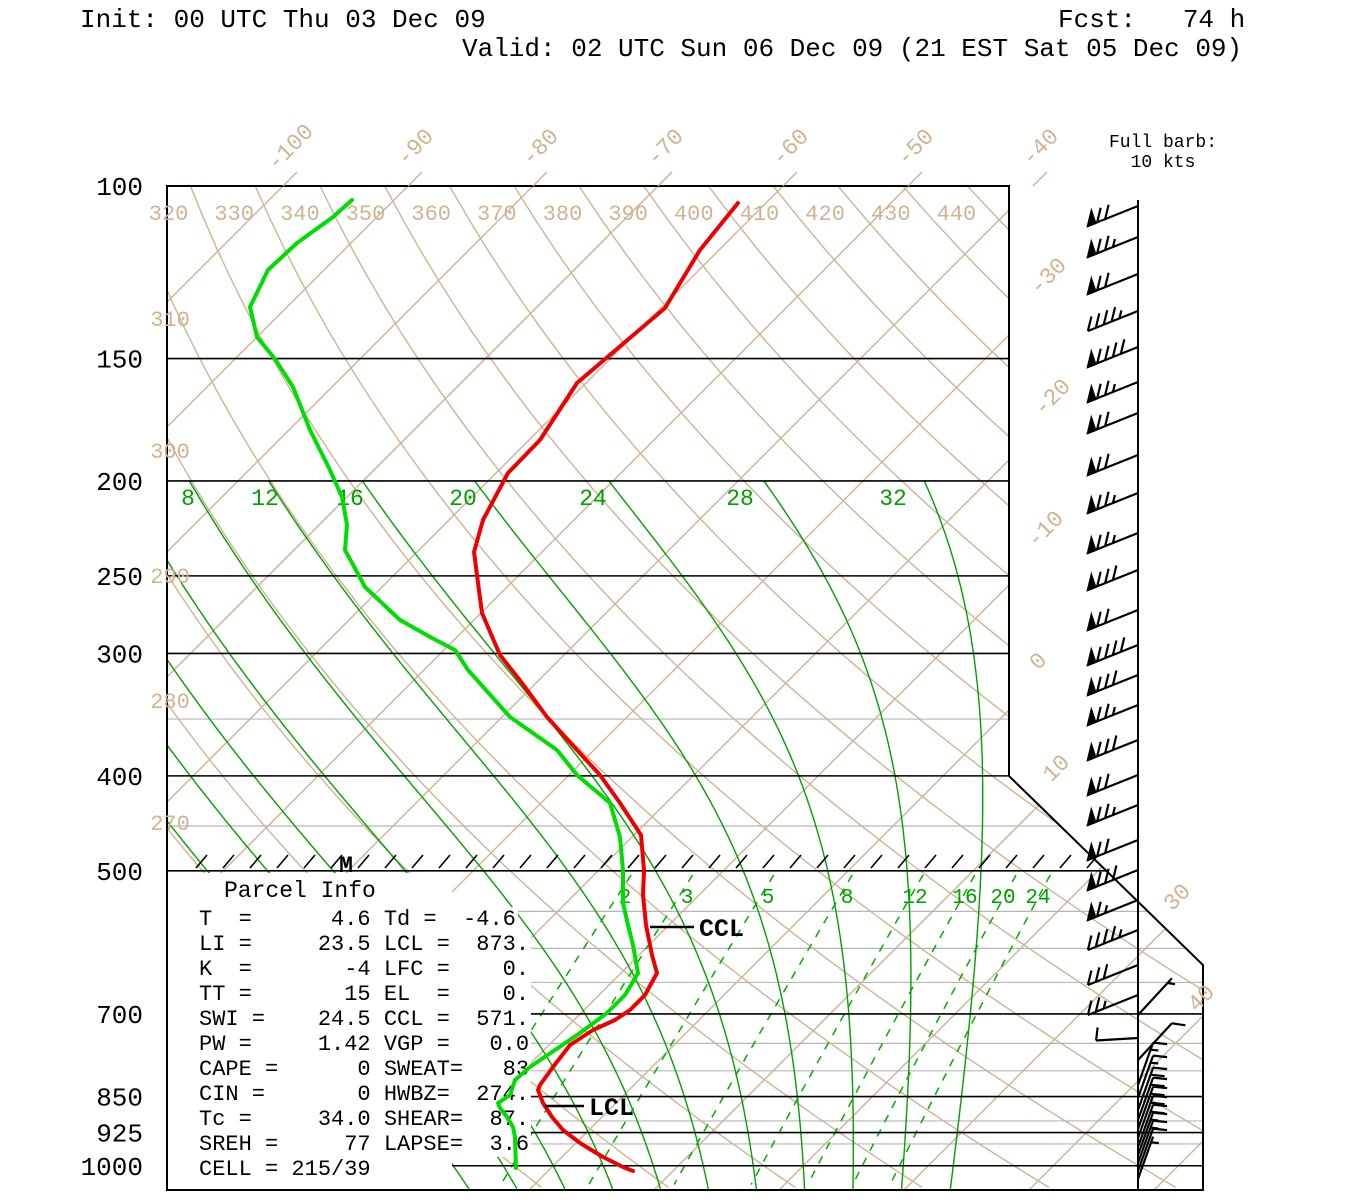 Image resolution: width=1350 pixels, height=1200 pixels. What do you see at coordinates (170, 702) in the screenshot?
I see `svg-text: 280` at bounding box center [170, 702].